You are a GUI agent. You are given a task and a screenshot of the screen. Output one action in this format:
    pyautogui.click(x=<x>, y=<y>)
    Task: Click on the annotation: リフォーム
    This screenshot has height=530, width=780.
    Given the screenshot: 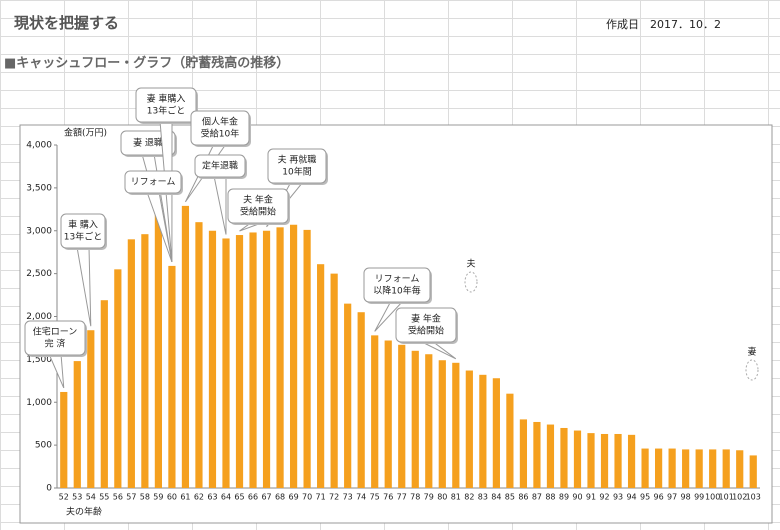 What is the action you would take?
    pyautogui.click(x=397, y=279)
    